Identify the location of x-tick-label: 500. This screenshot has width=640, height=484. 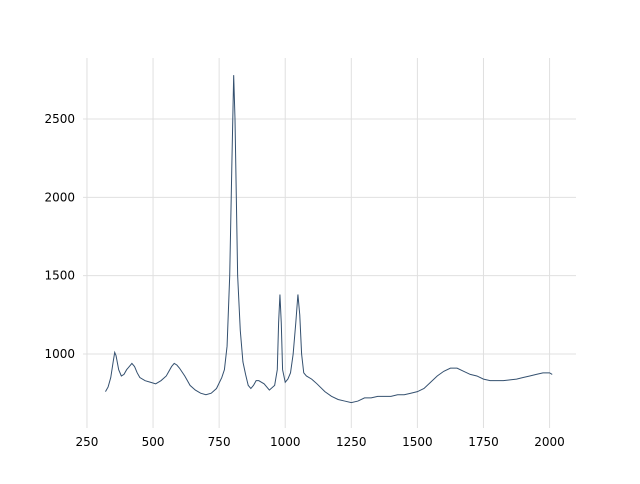
(153, 442).